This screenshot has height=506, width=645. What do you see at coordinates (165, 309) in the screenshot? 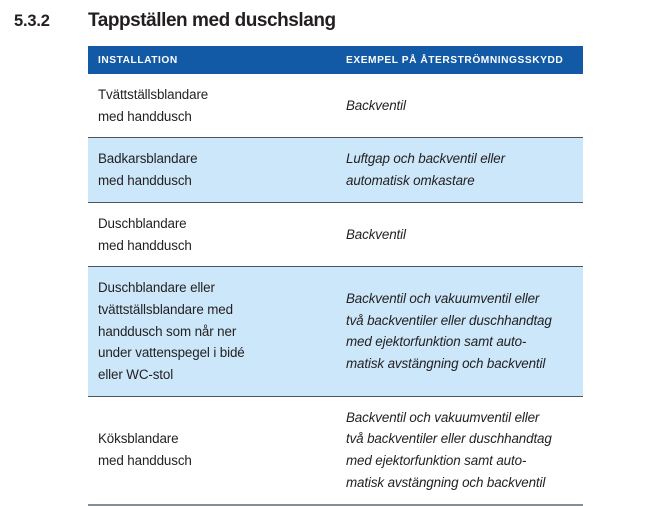
I see `text-line: tvättställsblandare med` at bounding box center [165, 309].